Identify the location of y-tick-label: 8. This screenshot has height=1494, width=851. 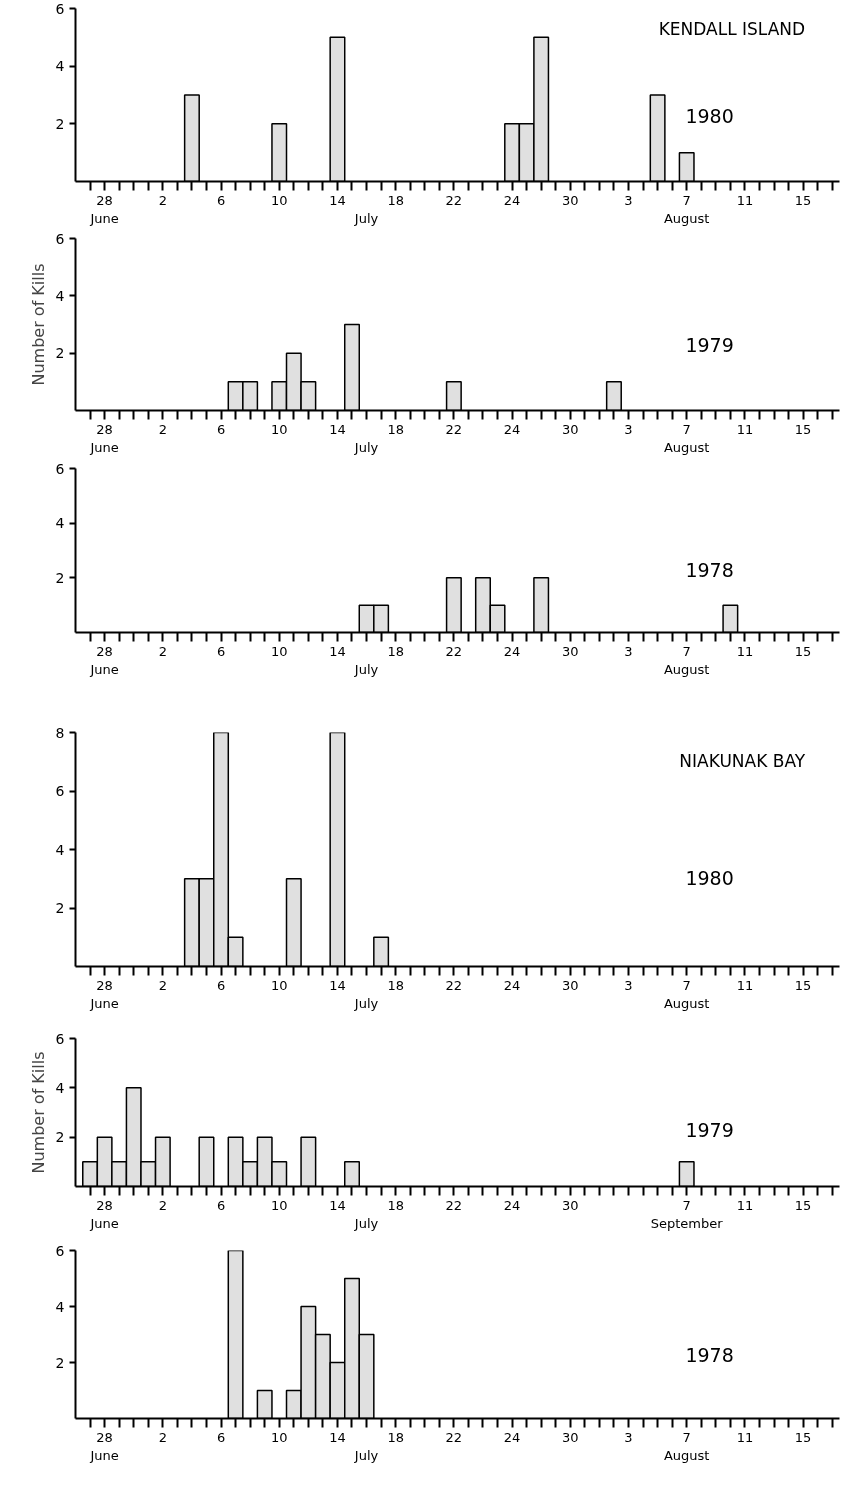
(60, 732).